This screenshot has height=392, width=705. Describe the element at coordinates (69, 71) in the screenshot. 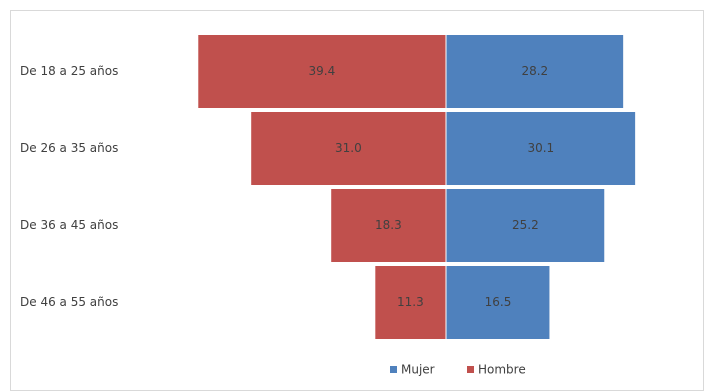

I see `category-label: De 18 a 25 años` at that location.